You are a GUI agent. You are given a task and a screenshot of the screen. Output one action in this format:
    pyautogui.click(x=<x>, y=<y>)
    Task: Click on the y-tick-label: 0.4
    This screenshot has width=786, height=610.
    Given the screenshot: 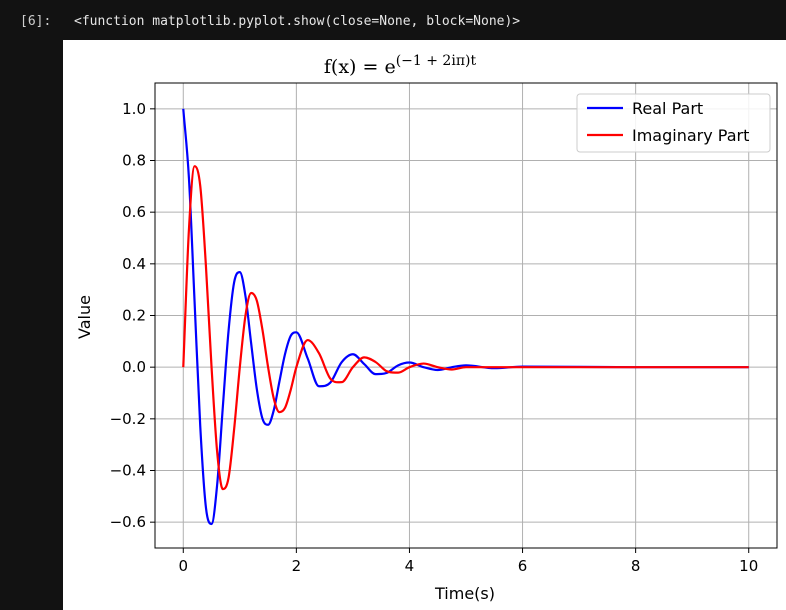 What is the action you would take?
    pyautogui.click(x=134, y=264)
    